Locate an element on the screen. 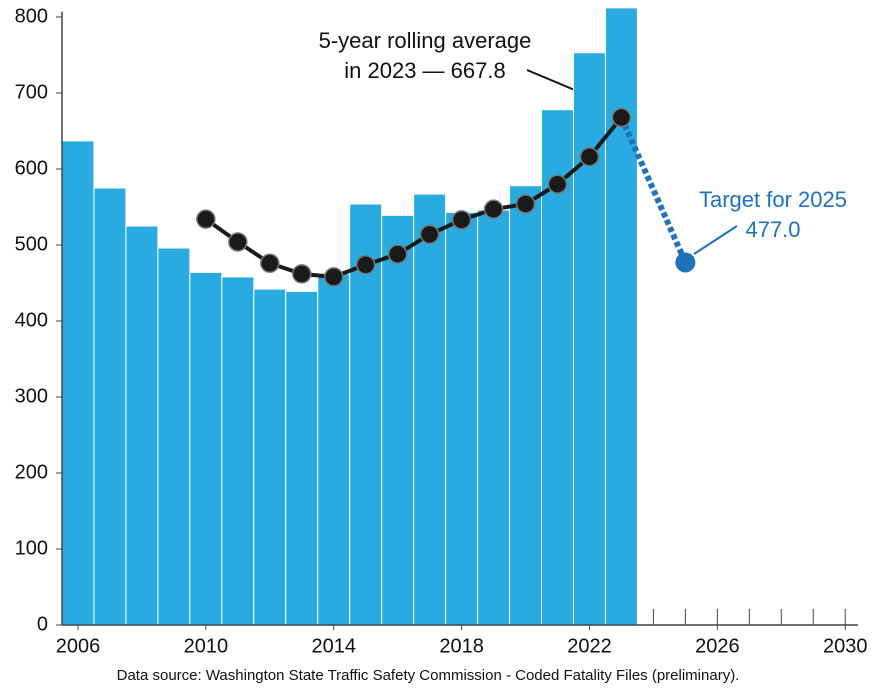 The image size is (876, 690). y-tick-label: 300 is located at coordinates (31, 396).